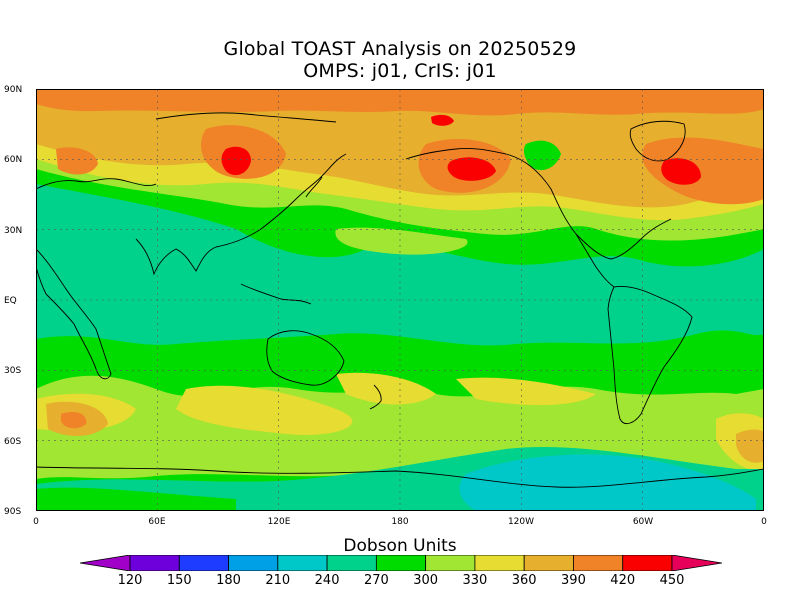  What do you see at coordinates (588, 206) in the screenshot?
I see `coast-north-america` at bounding box center [588, 206].